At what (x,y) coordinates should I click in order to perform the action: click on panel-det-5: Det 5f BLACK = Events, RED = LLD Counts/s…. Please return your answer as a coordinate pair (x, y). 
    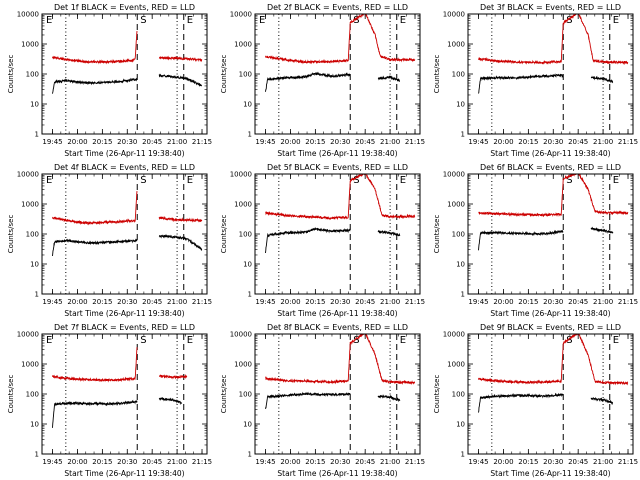
    Looking at the image, I should click on (322, 240).